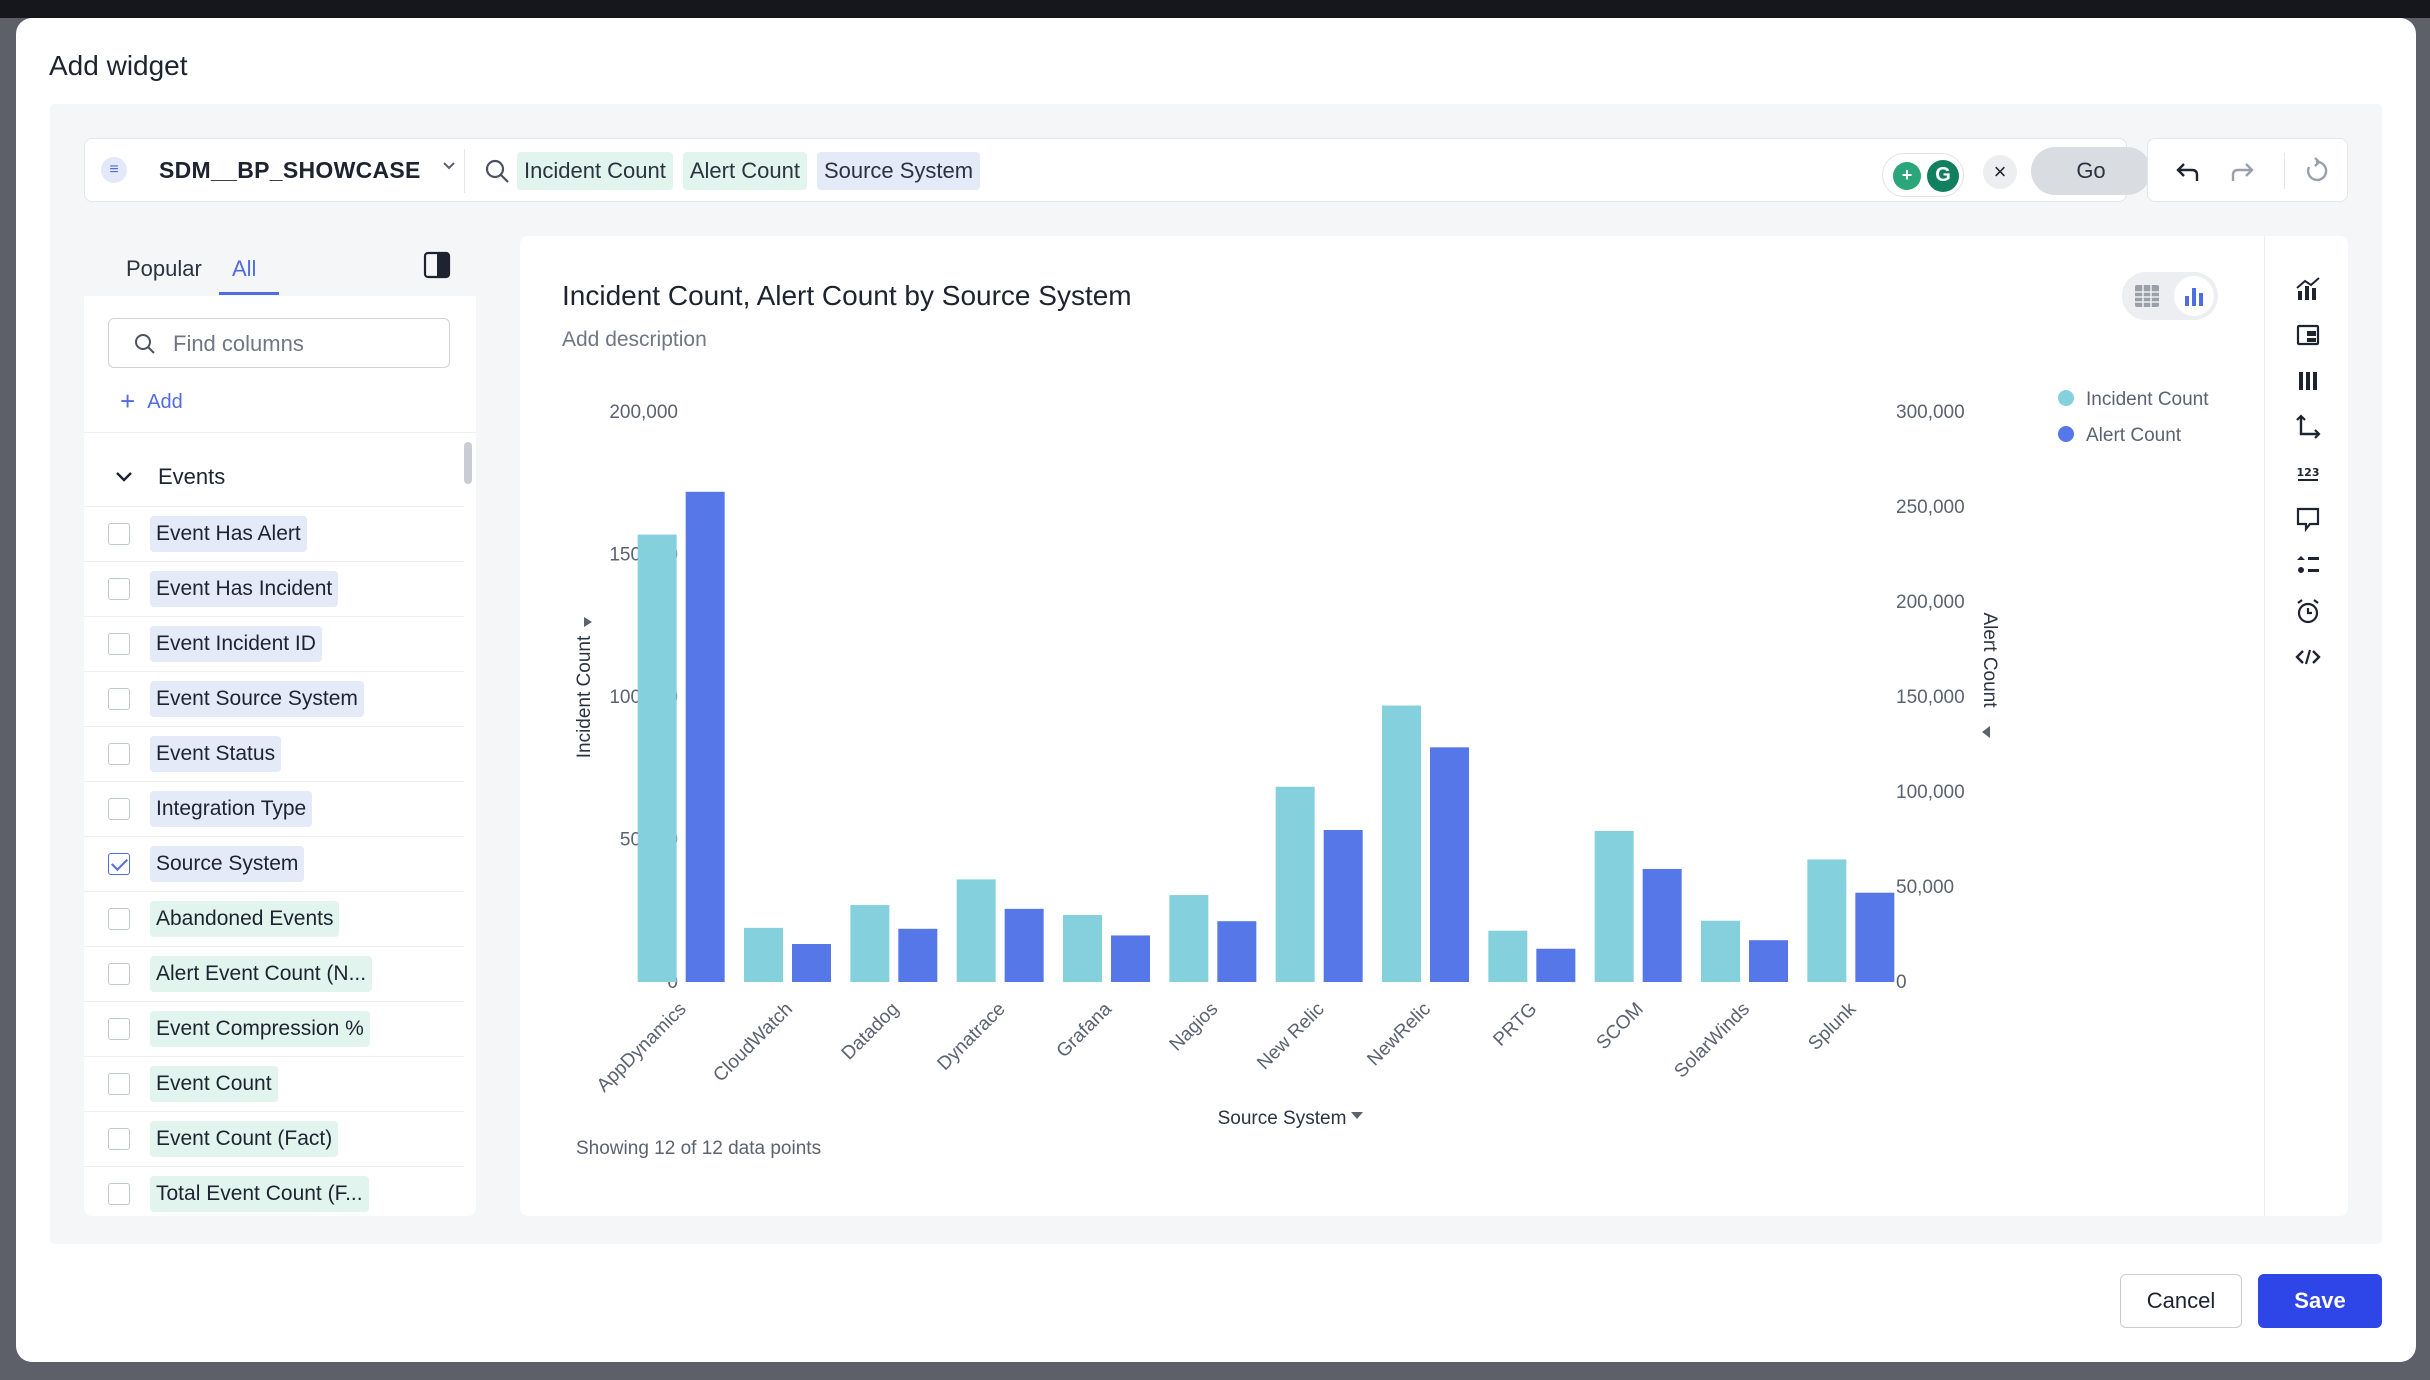 Image resolution: width=2430 pixels, height=1380 pixels. I want to click on comment-icon, so click(2308, 519).